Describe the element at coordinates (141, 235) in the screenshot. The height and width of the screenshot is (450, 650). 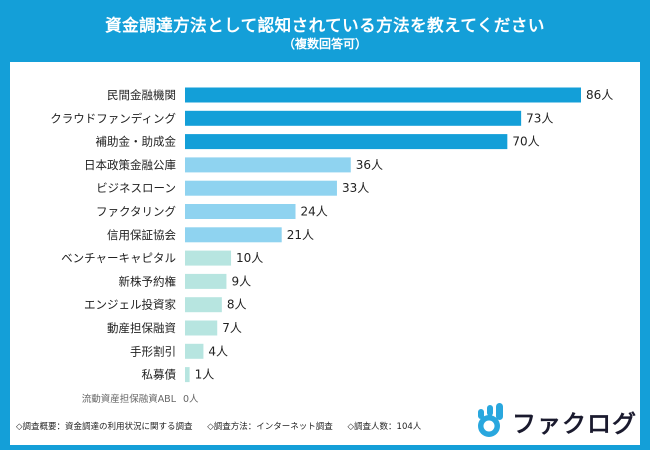
I see `category-label: 信用保証協会` at that location.